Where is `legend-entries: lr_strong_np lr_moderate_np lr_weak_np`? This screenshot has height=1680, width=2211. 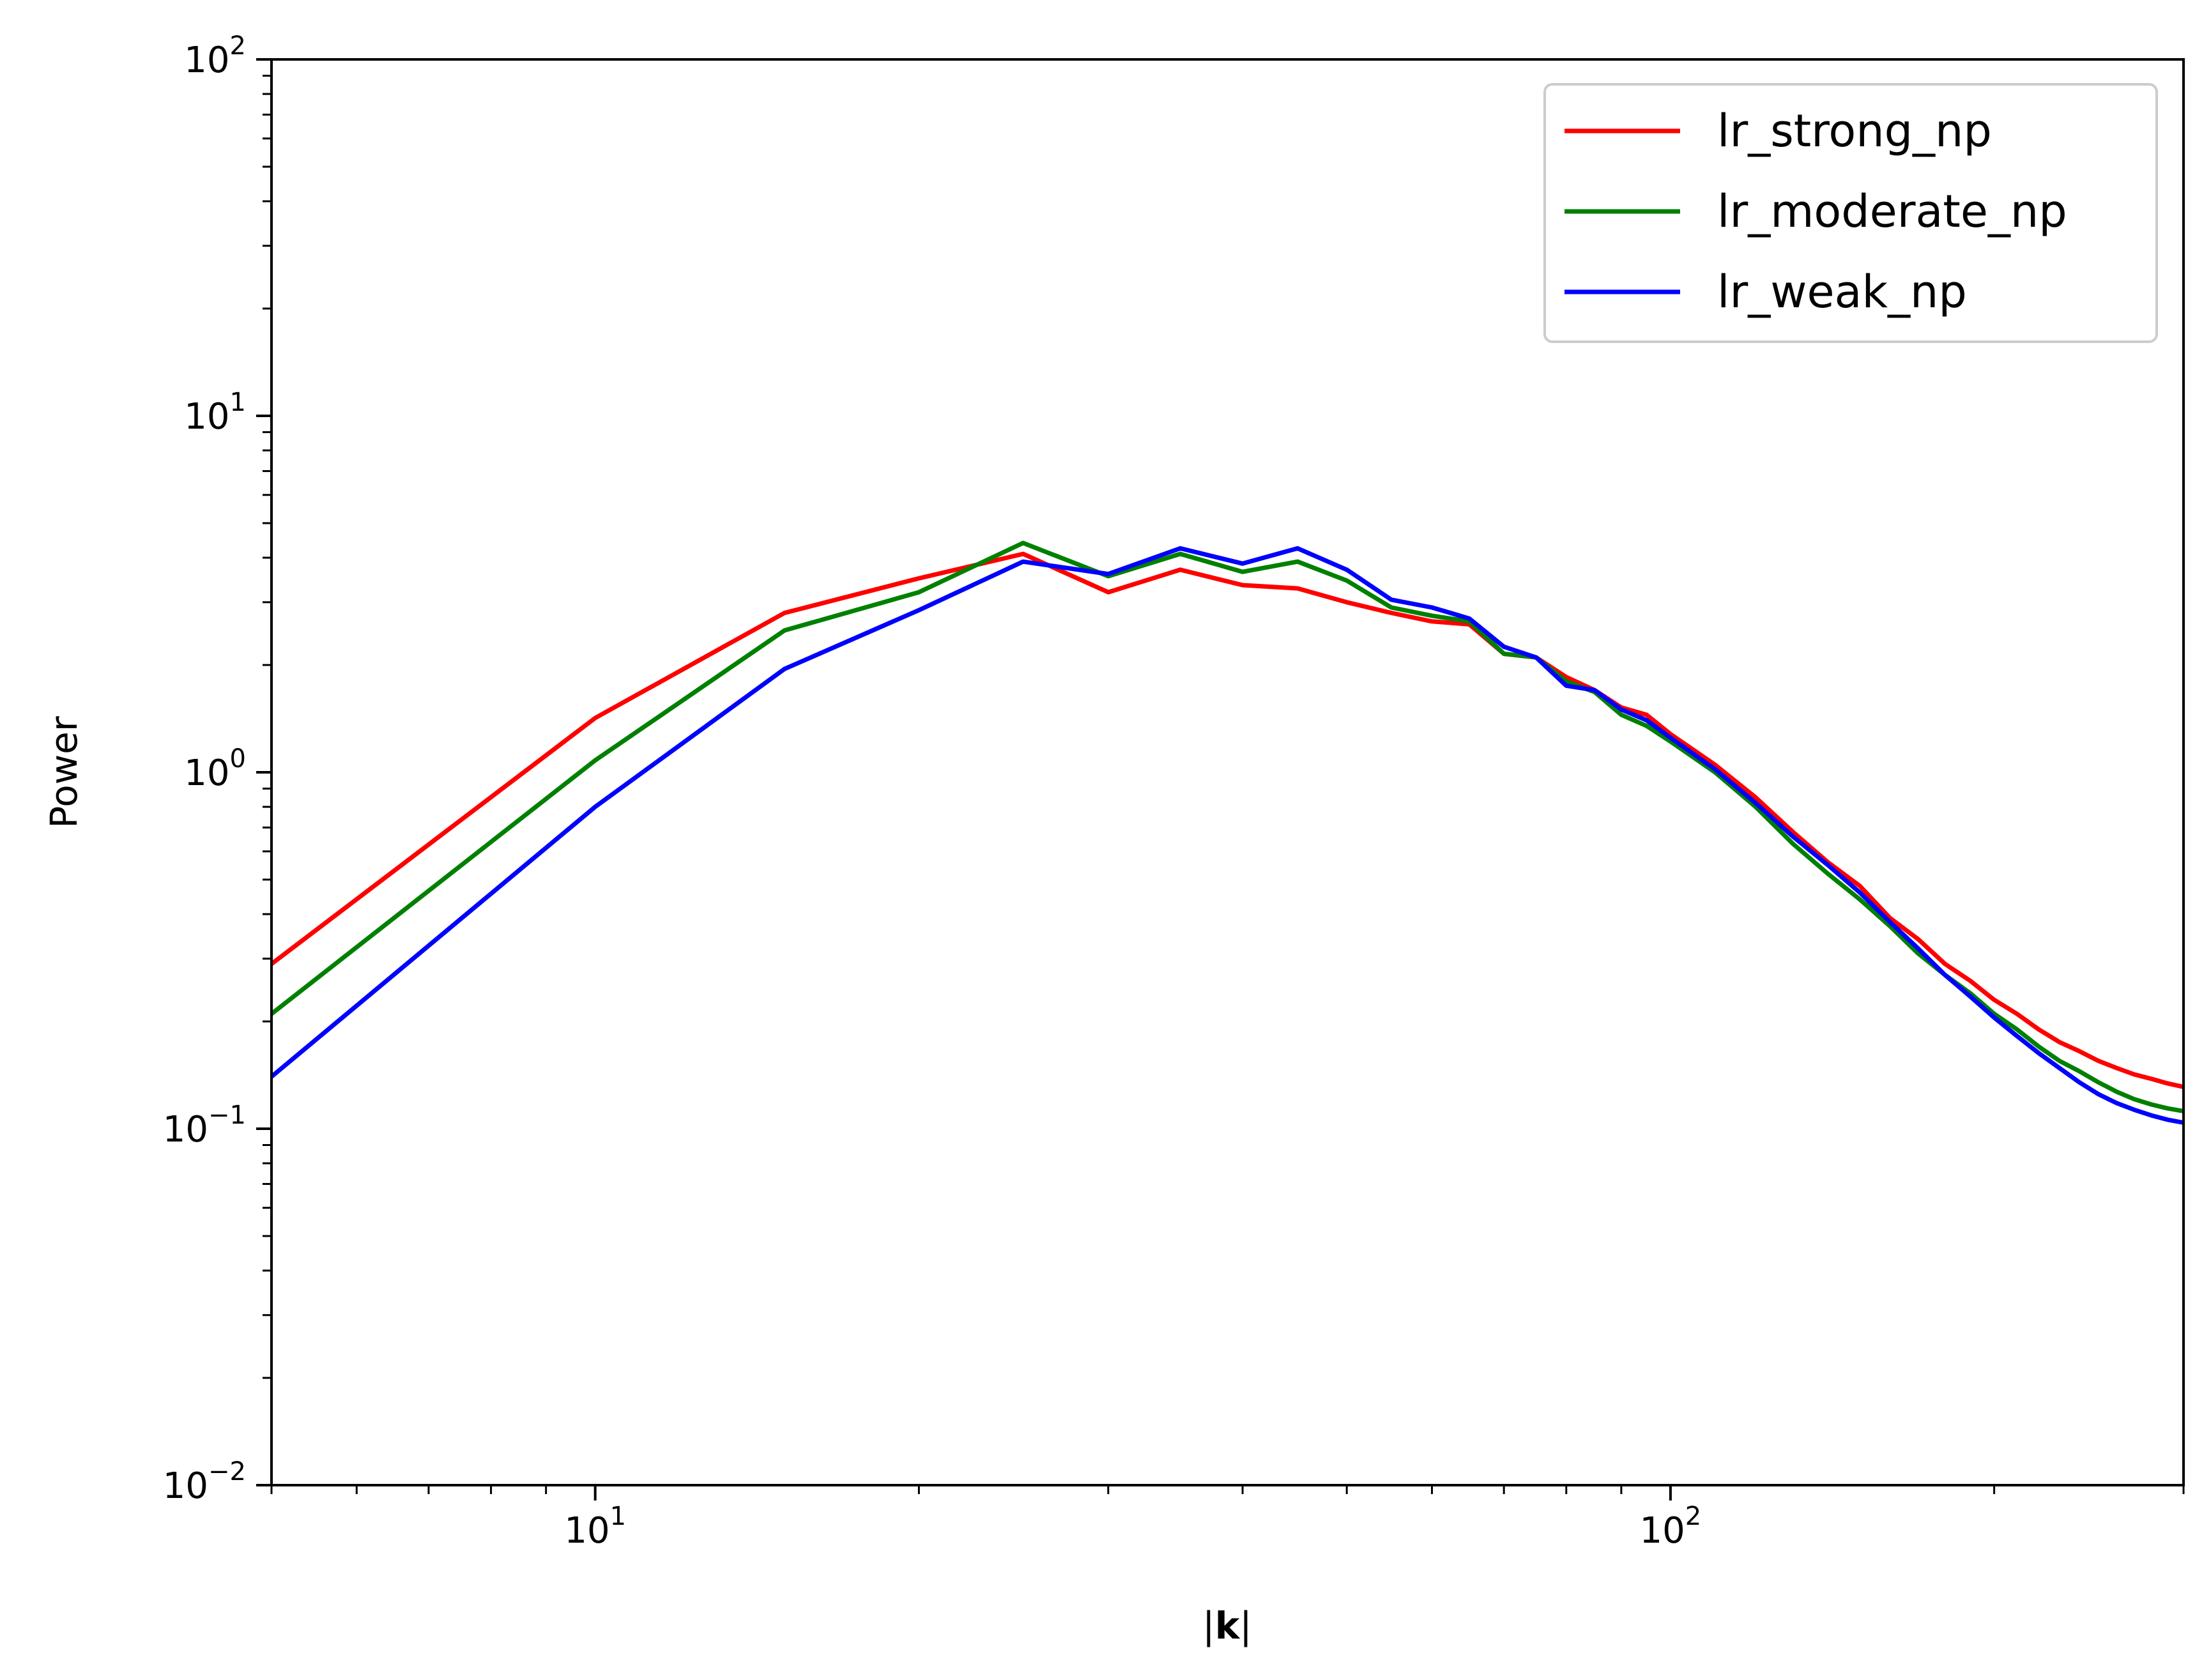 legend-entries: lr_strong_np lr_moderate_np lr_weak_np is located at coordinates (1816, 211).